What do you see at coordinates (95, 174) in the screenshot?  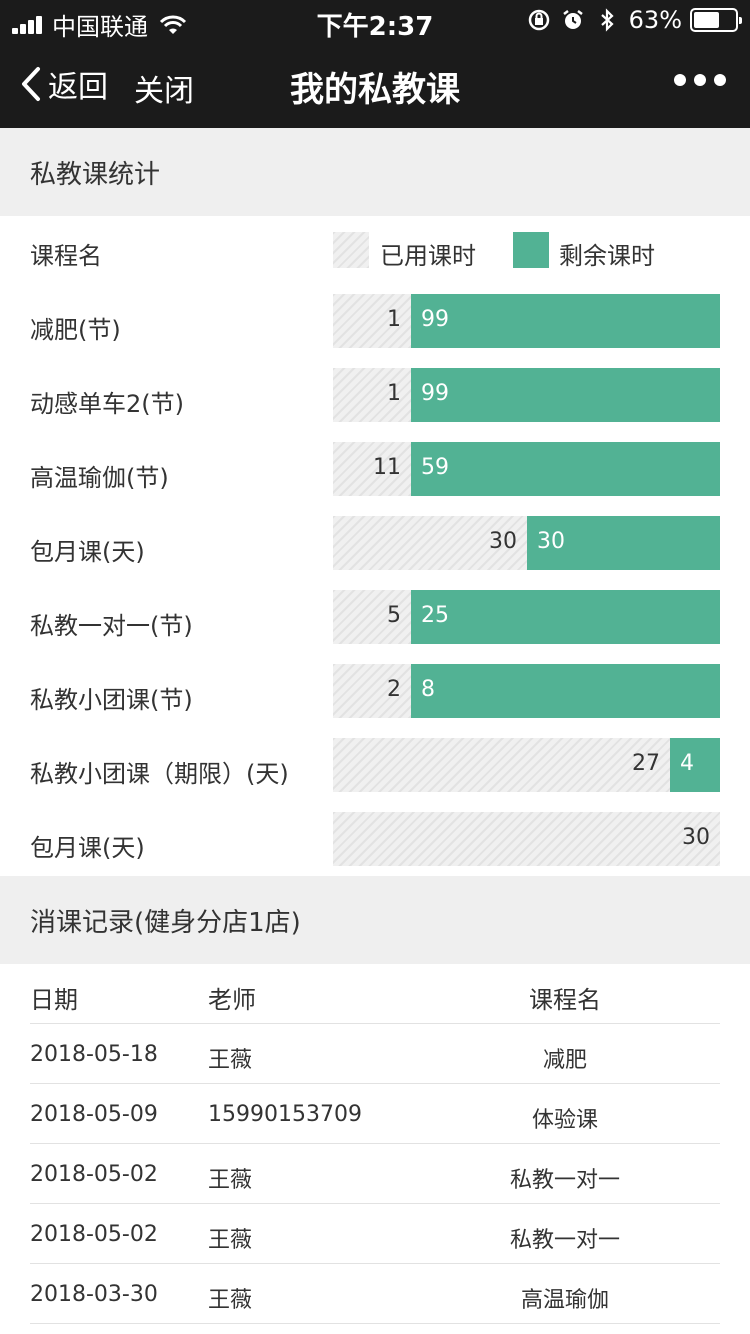 I see `stats-section-title: 私教课统计` at bounding box center [95, 174].